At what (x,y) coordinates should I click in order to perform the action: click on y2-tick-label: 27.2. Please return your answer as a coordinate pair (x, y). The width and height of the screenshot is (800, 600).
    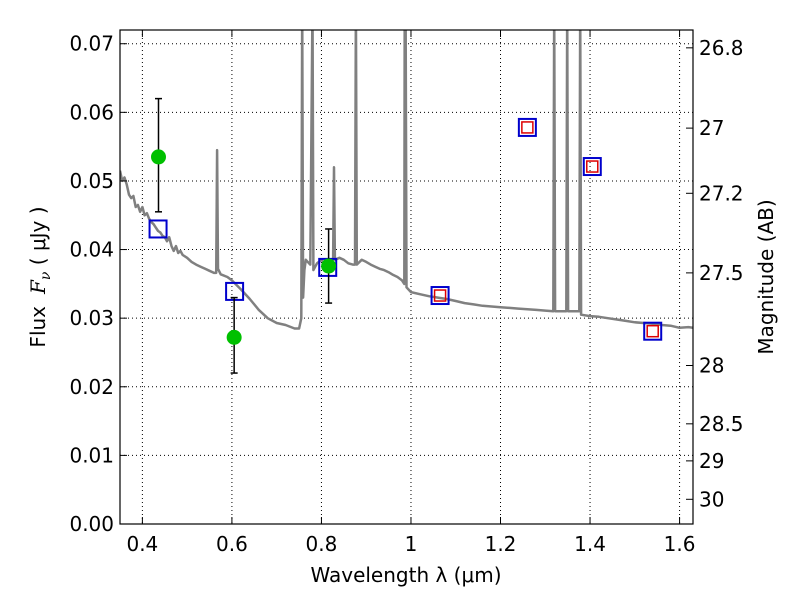
    Looking at the image, I should click on (721, 193).